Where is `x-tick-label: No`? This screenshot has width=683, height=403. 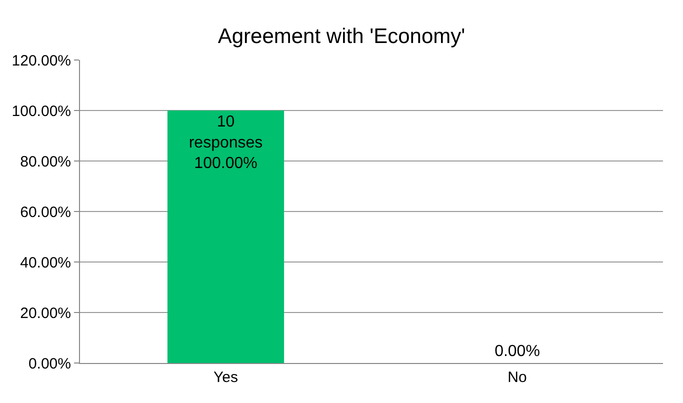 x-tick-label: No is located at coordinates (517, 377).